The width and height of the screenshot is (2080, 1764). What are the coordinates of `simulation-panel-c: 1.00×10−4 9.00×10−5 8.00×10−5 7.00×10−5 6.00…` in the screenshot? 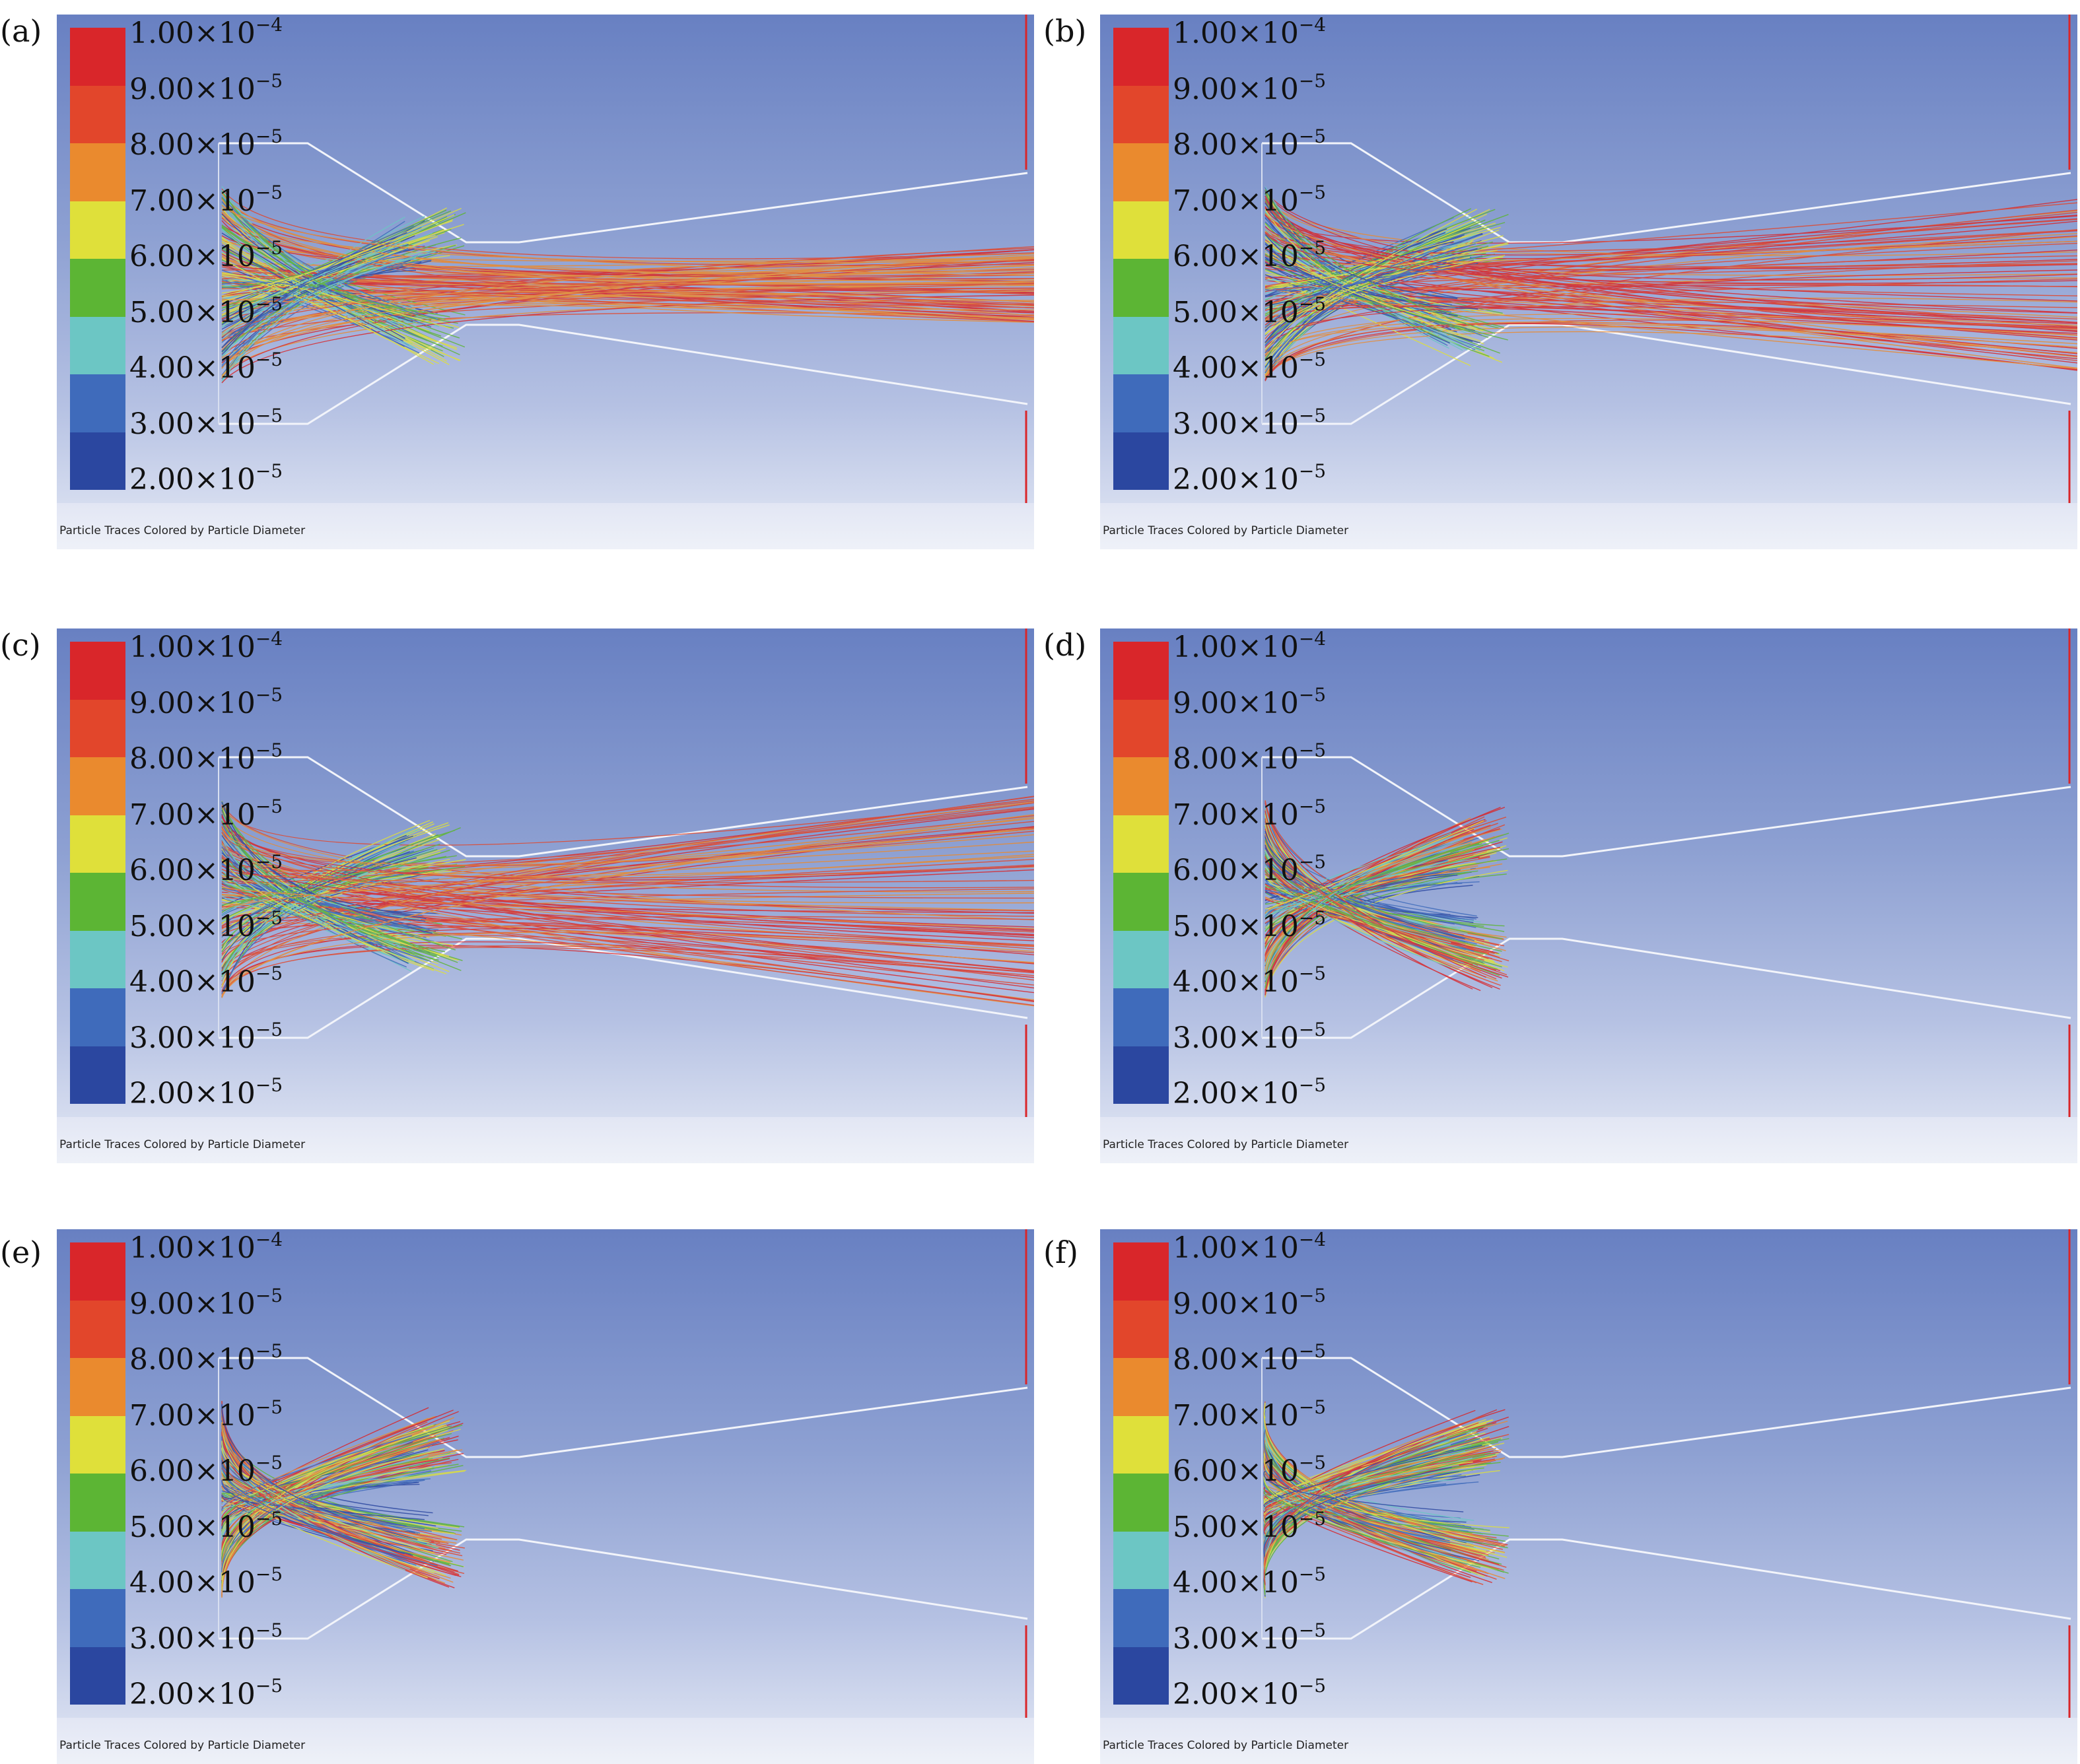 It's located at (545, 895).